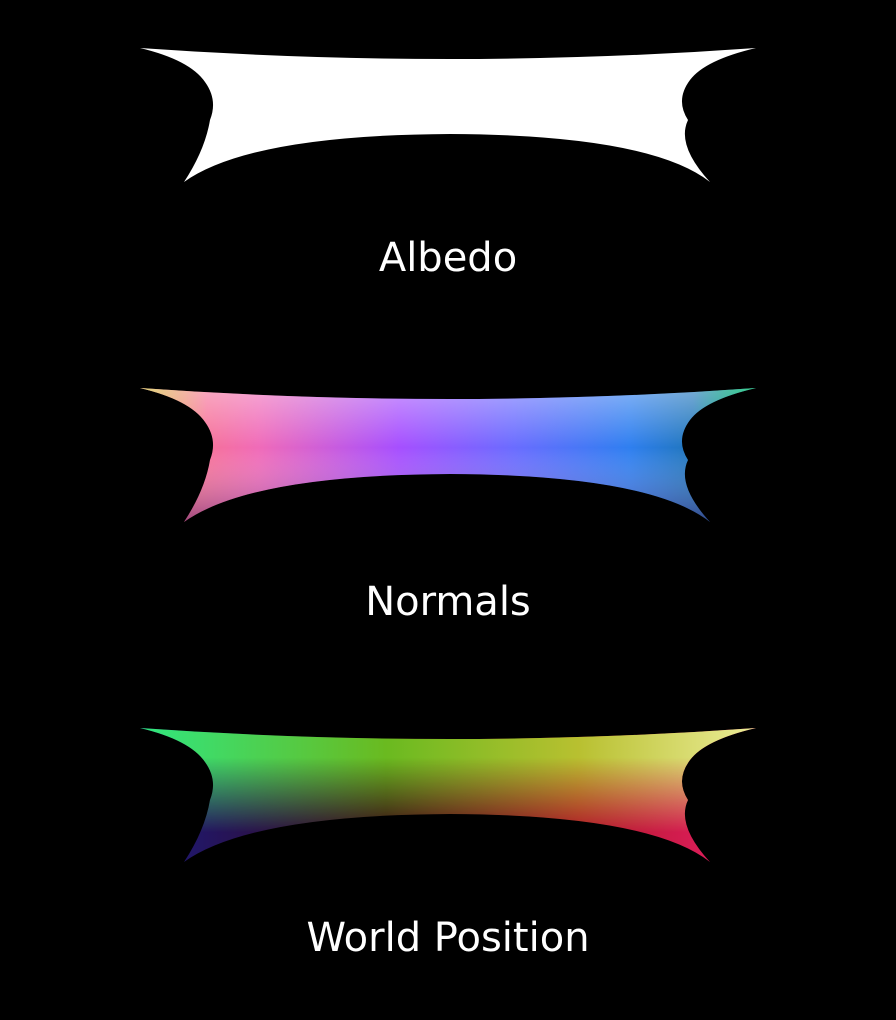 The height and width of the screenshot is (1020, 896). What do you see at coordinates (448, 602) in the screenshot?
I see `normals-label: Normals` at bounding box center [448, 602].